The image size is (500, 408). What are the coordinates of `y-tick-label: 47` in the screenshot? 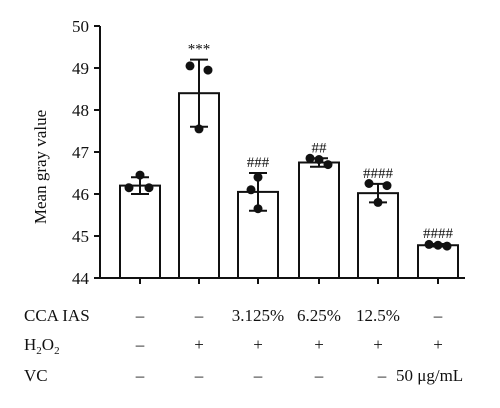 It's located at (81, 152).